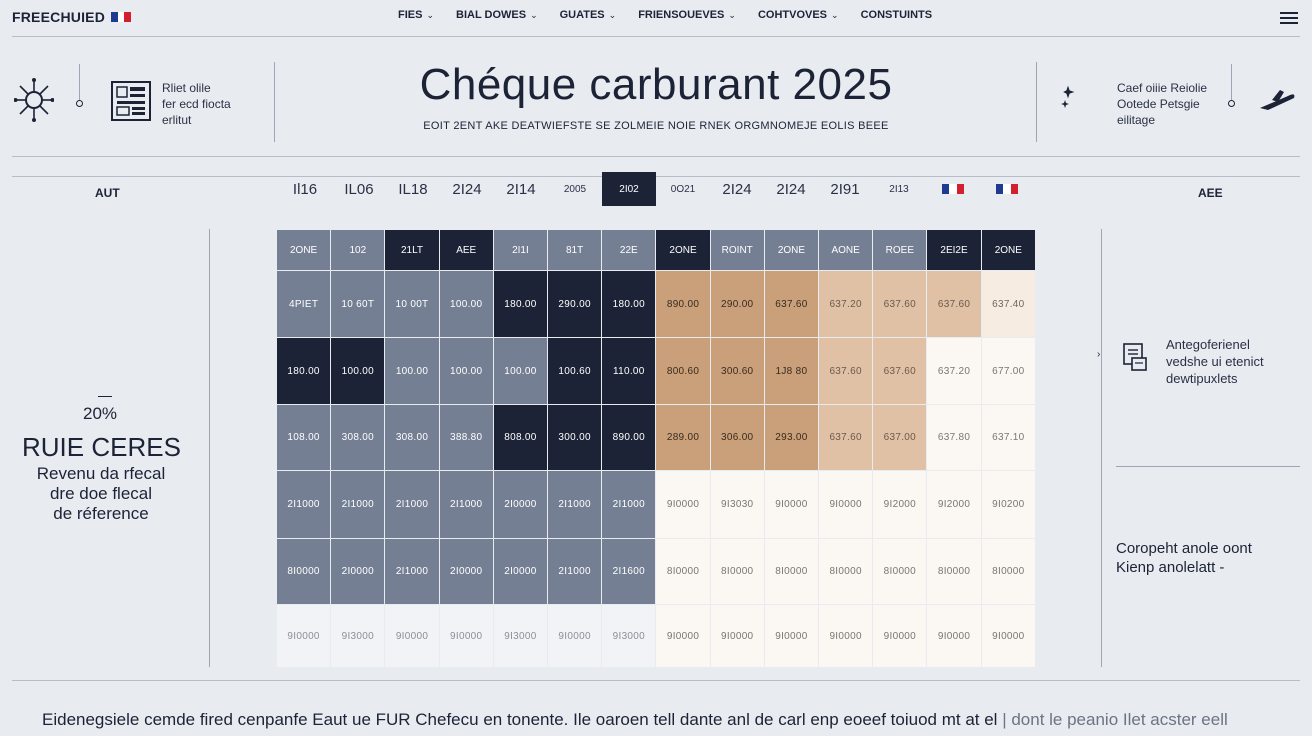  I want to click on nav-item-cohtvoves: COHTVOVES ⌄, so click(798, 15).